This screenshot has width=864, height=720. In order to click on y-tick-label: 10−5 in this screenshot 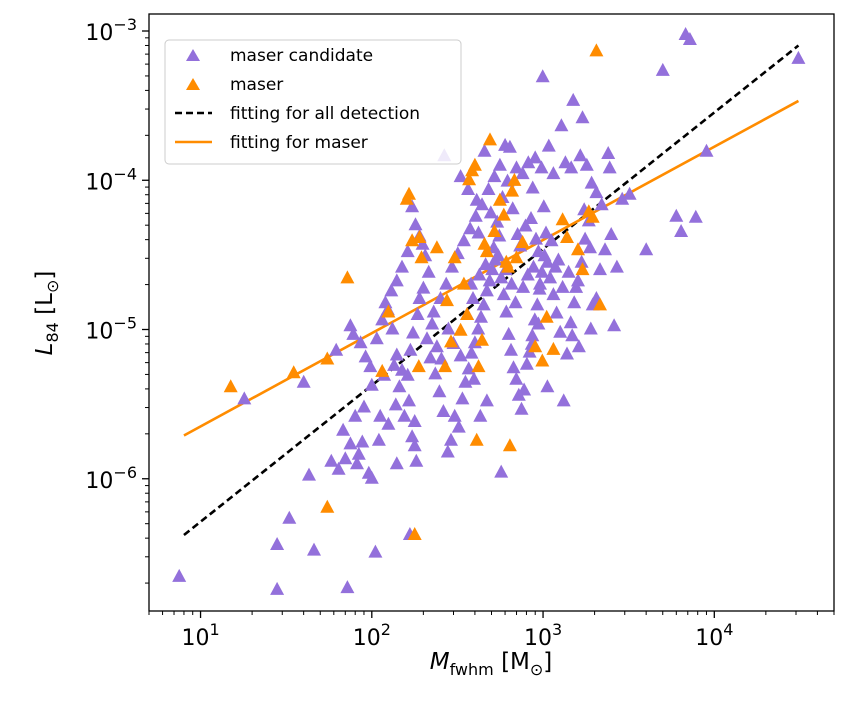, I will do `click(111, 329)`.